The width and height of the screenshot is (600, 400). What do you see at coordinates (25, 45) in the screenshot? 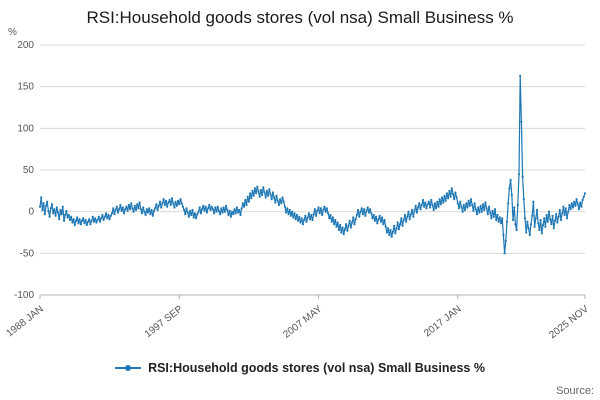
I see `y-tick-label: 200` at bounding box center [25, 45].